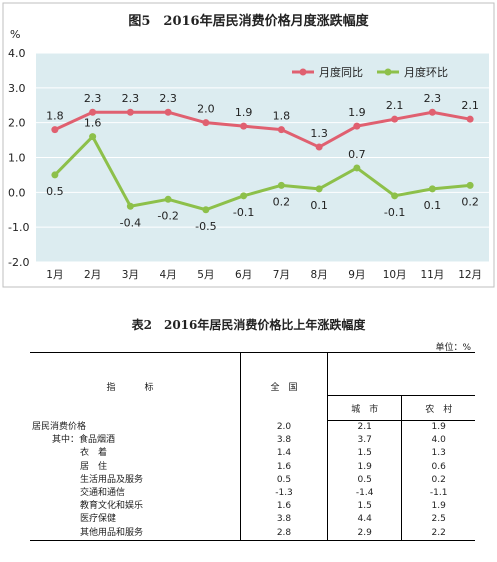 This screenshot has width=497, height=562. What do you see at coordinates (365, 520) in the screenshot?
I see `cell-city: 4.4` at bounding box center [365, 520].